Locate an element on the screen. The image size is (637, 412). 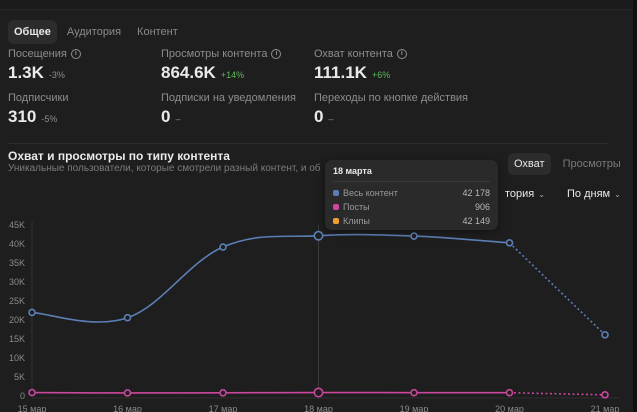
y-tick-label: 35K is located at coordinates (17, 263).